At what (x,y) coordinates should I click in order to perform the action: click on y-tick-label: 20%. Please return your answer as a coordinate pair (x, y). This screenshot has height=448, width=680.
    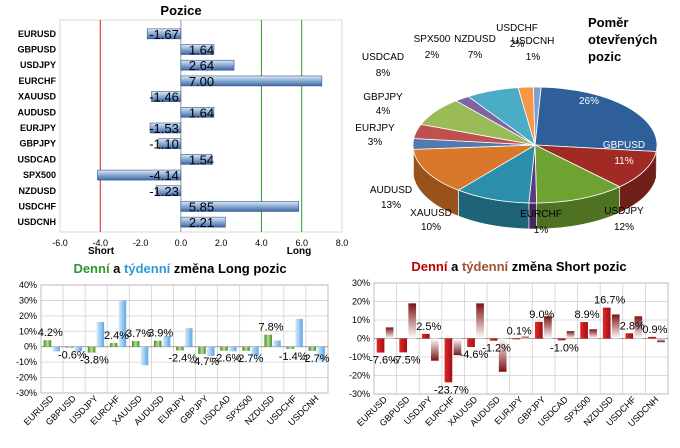
    Looking at the image, I should click on (28, 316).